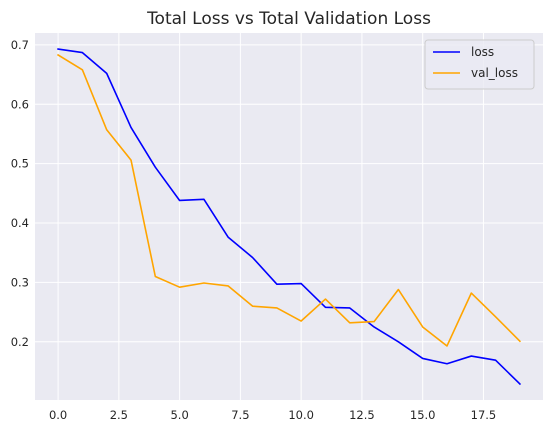 The image size is (547, 440). I want to click on legend: loss val_loss, so click(479, 64).